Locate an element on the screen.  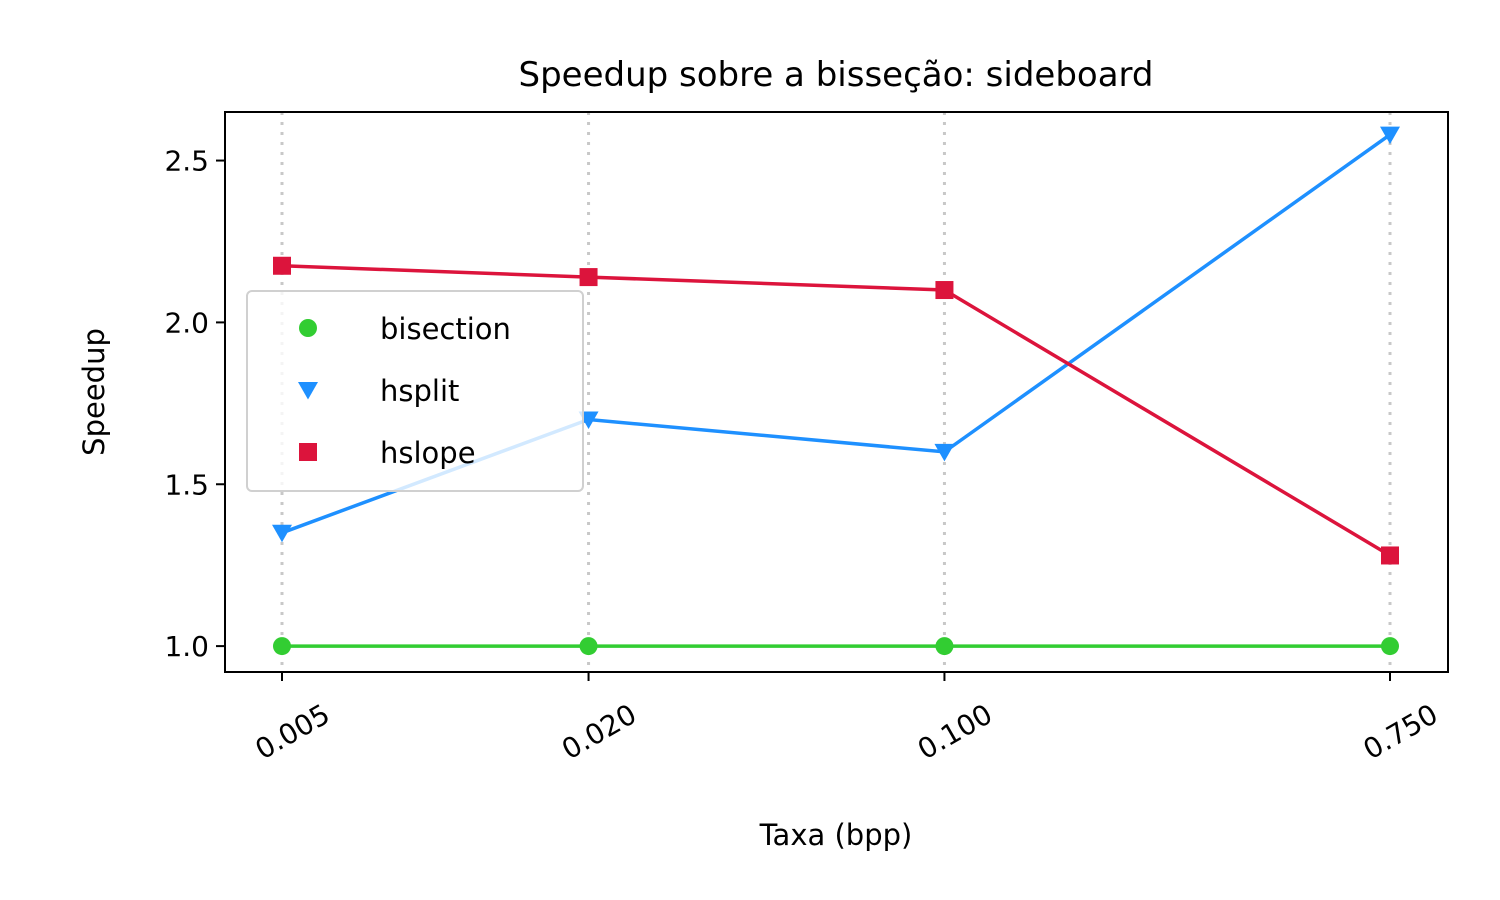
legend-marker-hsplit is located at coordinates (308, 391).